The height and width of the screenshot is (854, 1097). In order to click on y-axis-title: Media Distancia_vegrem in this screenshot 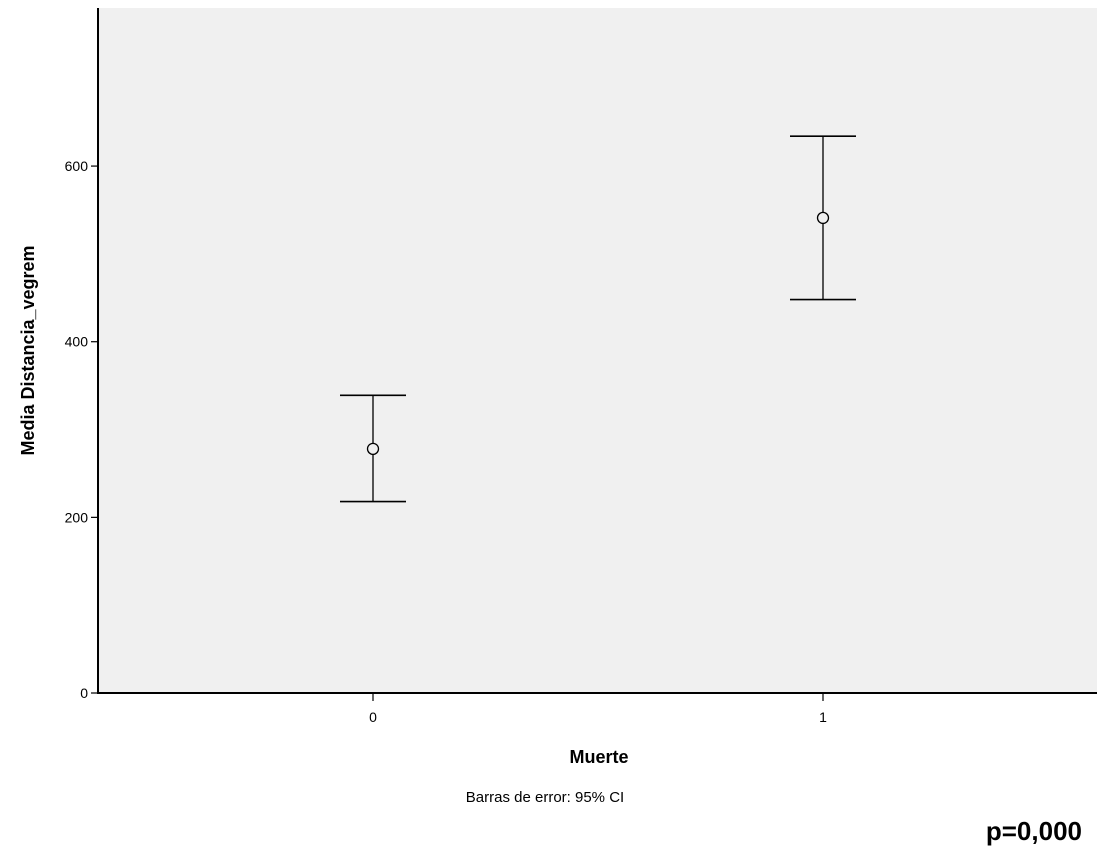, I will do `click(28, 350)`.